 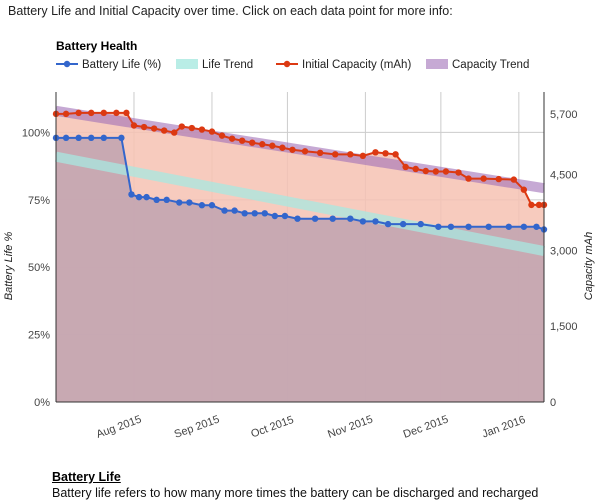 I want to click on y-tick-label: 75%, so click(x=39, y=201).